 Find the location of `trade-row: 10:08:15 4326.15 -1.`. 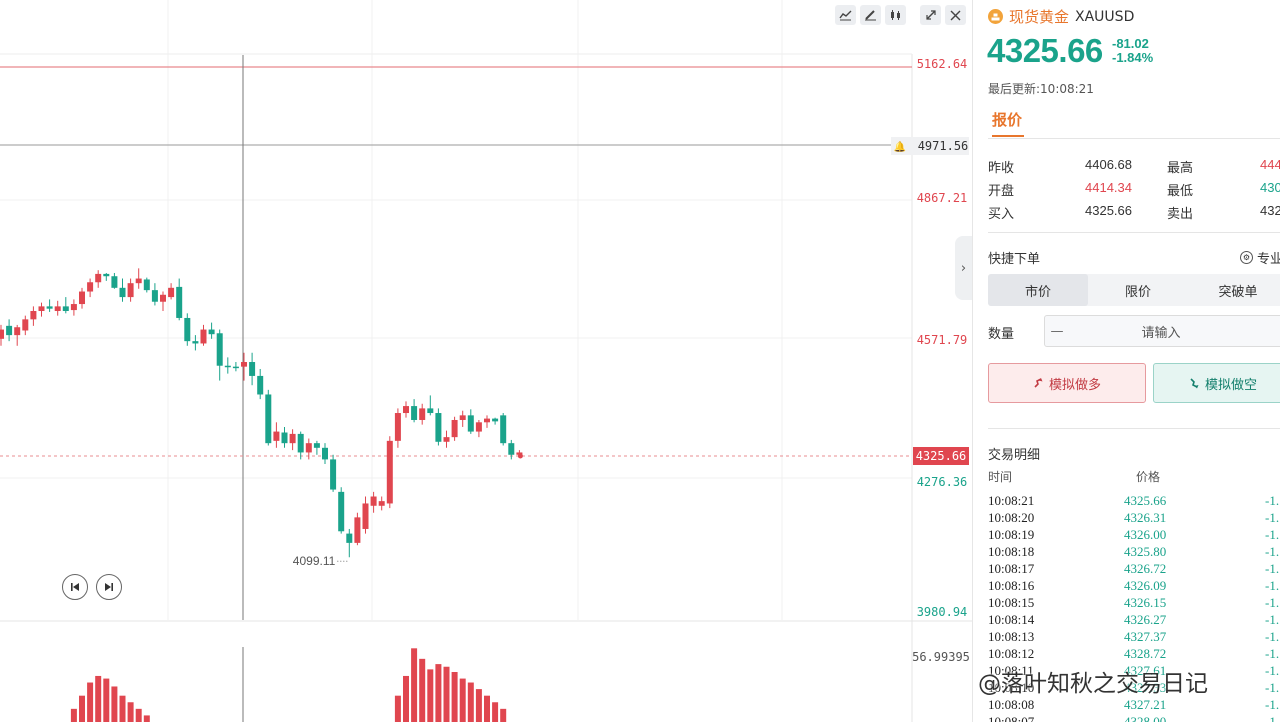

trade-row: 10:08:15 4326.15 -1. is located at coordinates (1134, 603).